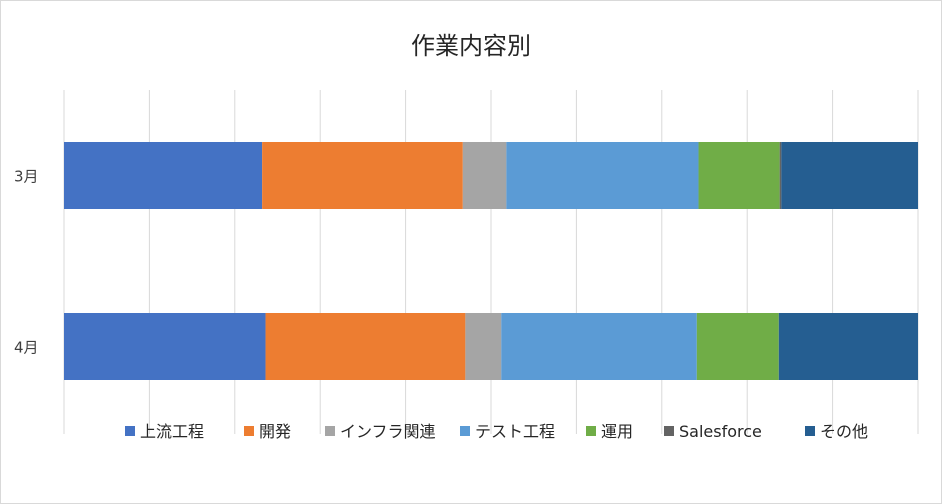 The width and height of the screenshot is (942, 504). I want to click on category-label: 3月, so click(26, 177).